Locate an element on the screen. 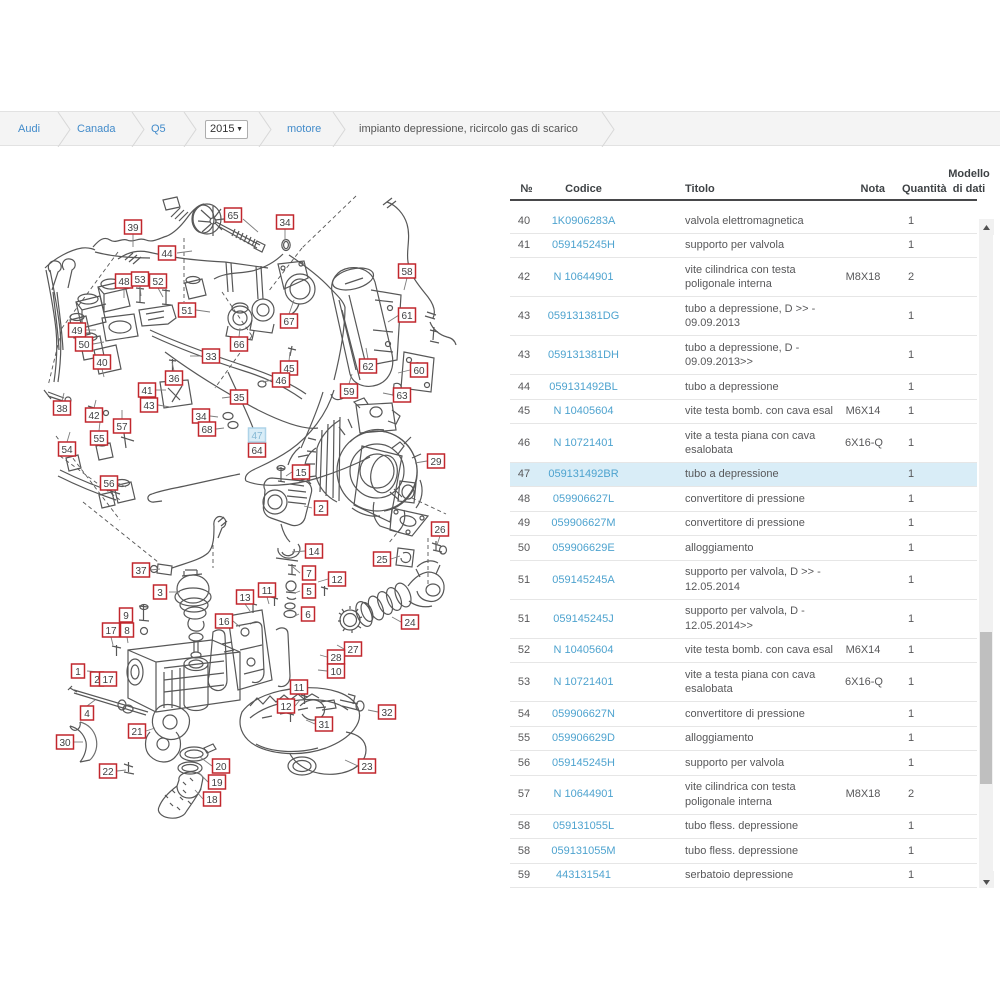 The image size is (1000, 1000). svg-text: 36 is located at coordinates (174, 379).